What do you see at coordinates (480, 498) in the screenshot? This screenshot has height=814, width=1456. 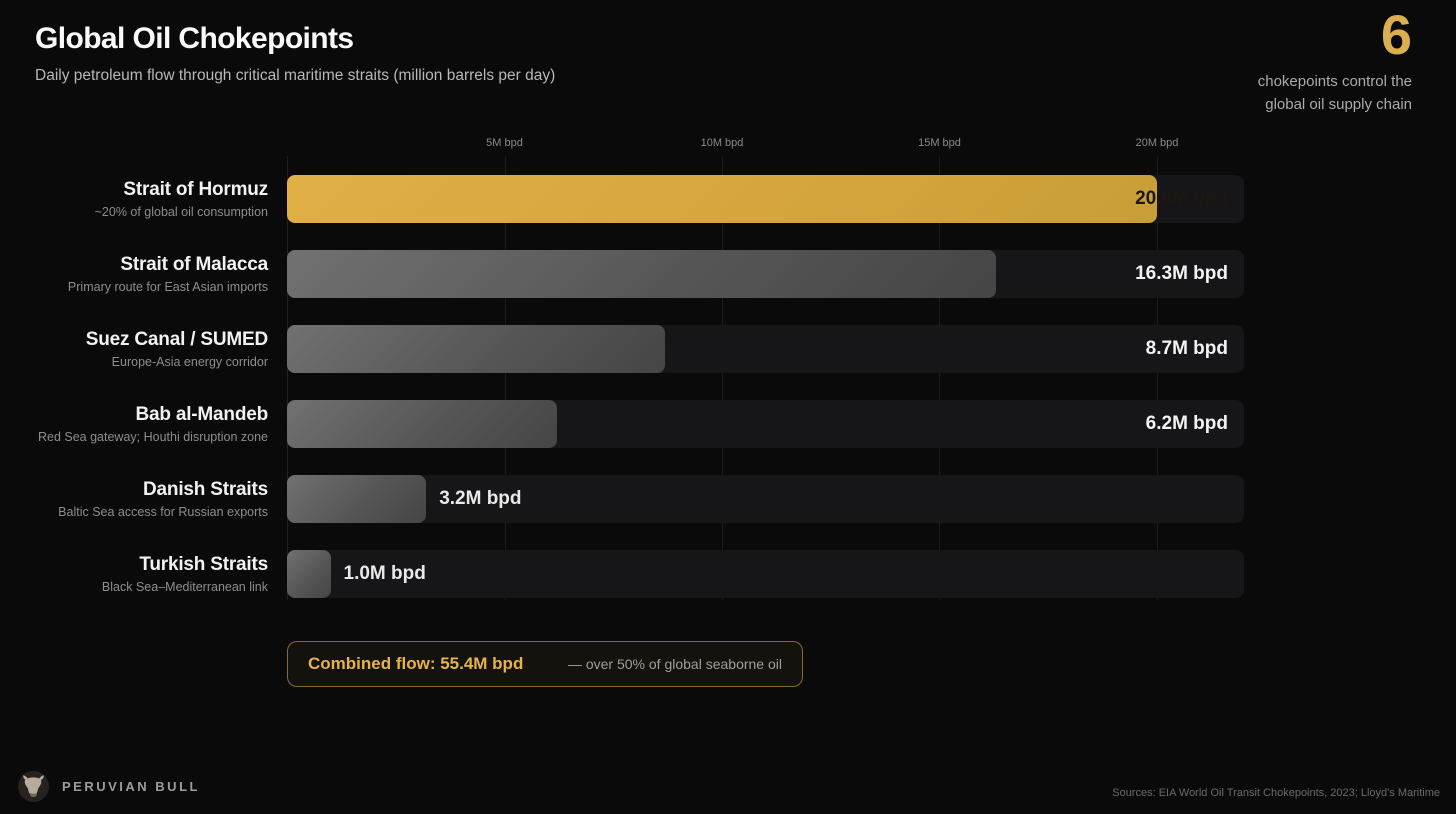 I see `bar-value-label: 3.2M bpd` at bounding box center [480, 498].